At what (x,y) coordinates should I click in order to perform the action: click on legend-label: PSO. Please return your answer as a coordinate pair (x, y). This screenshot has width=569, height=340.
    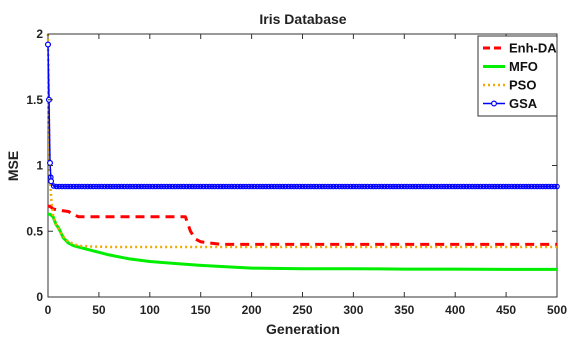
    Looking at the image, I should click on (522, 85).